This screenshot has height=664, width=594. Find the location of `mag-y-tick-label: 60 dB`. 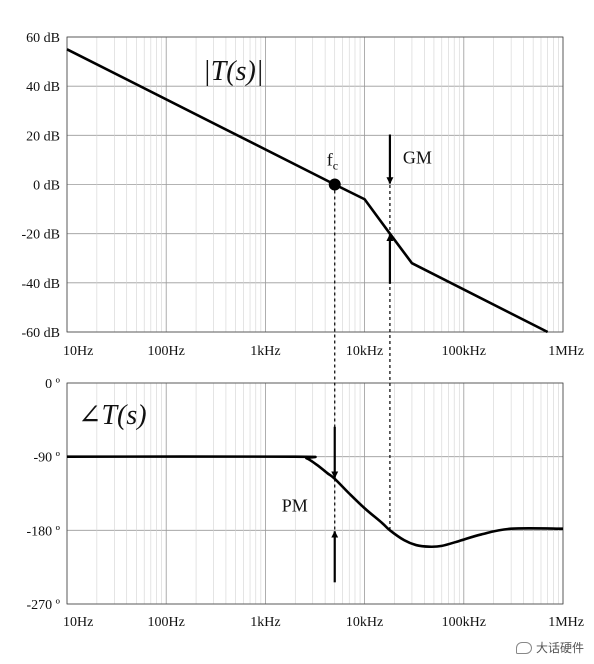

mag-y-tick-label: 60 dB is located at coordinates (43, 38).